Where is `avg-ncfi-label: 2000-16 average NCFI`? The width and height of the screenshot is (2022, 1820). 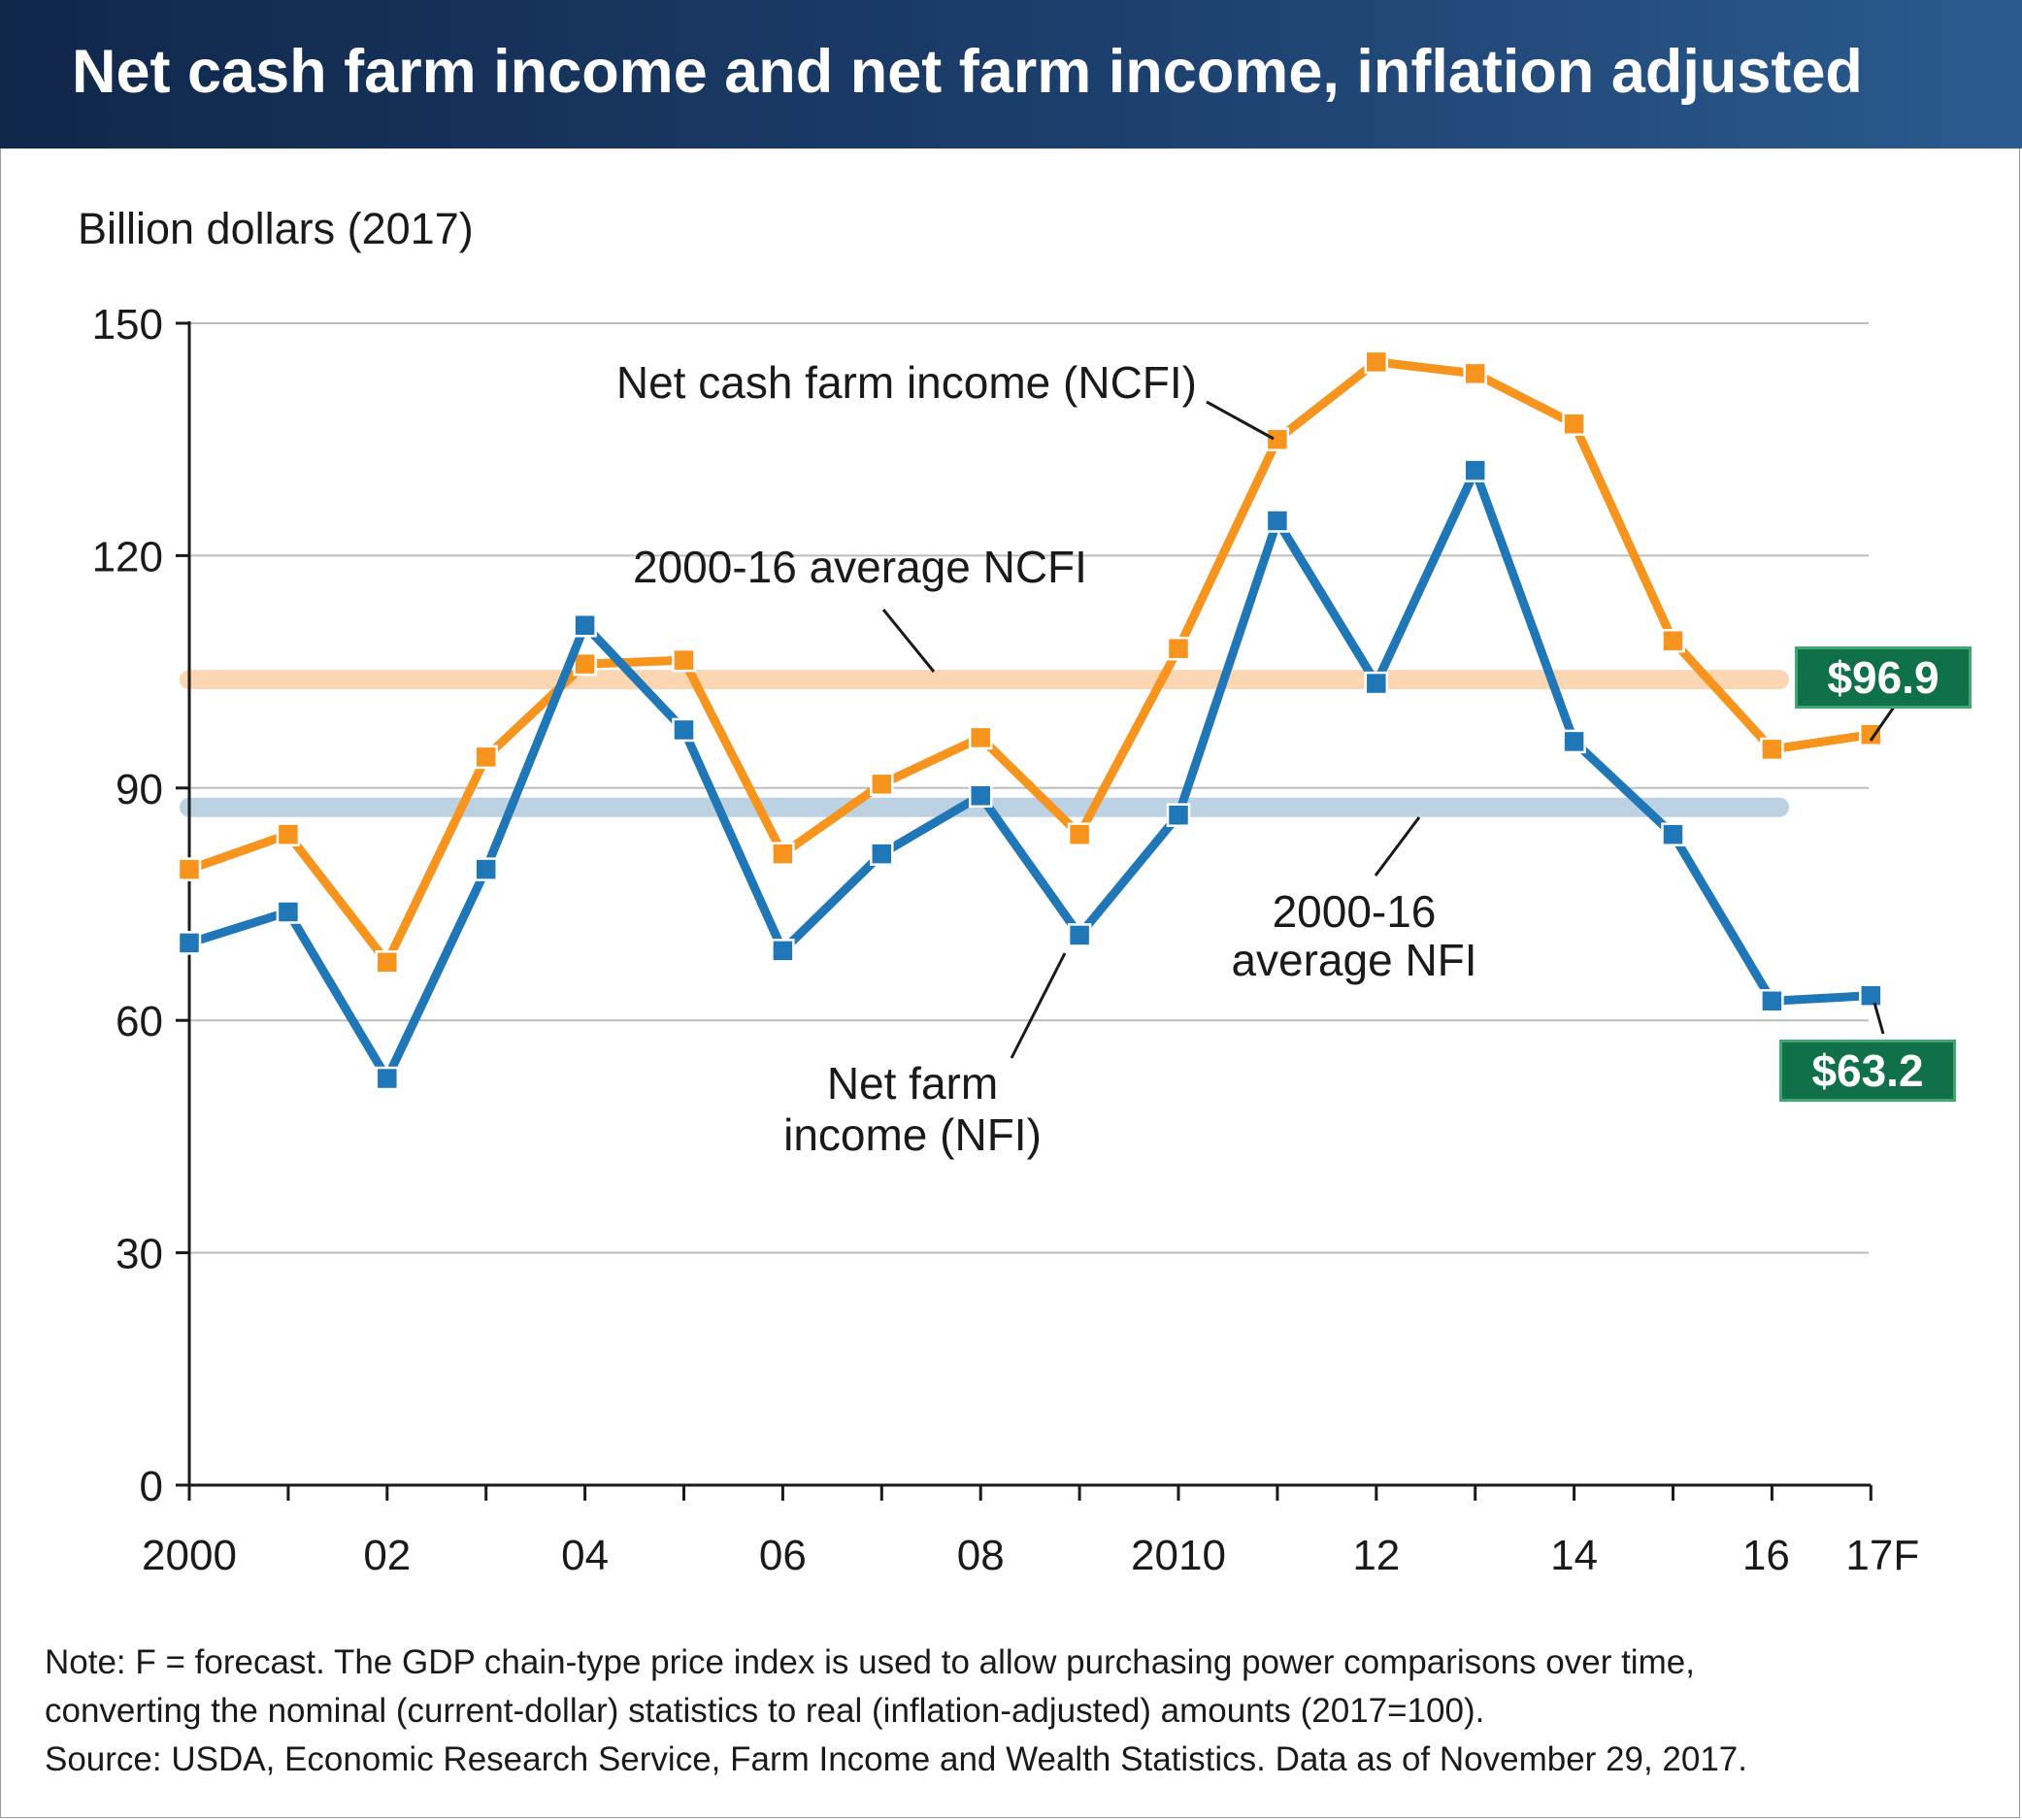
avg-ncfi-label: 2000-16 average NCFI is located at coordinates (860, 567).